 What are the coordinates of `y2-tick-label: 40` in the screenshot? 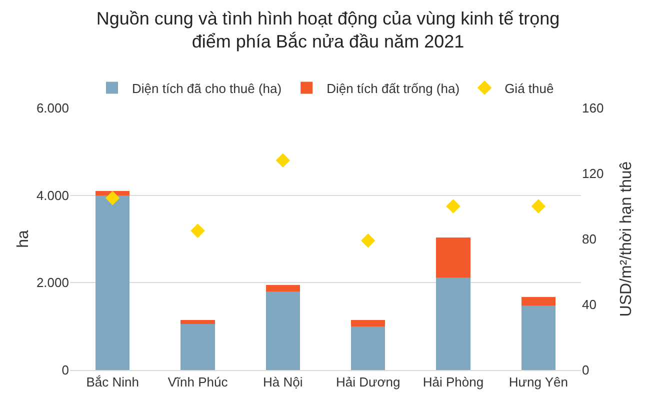 It's located at (589, 304).